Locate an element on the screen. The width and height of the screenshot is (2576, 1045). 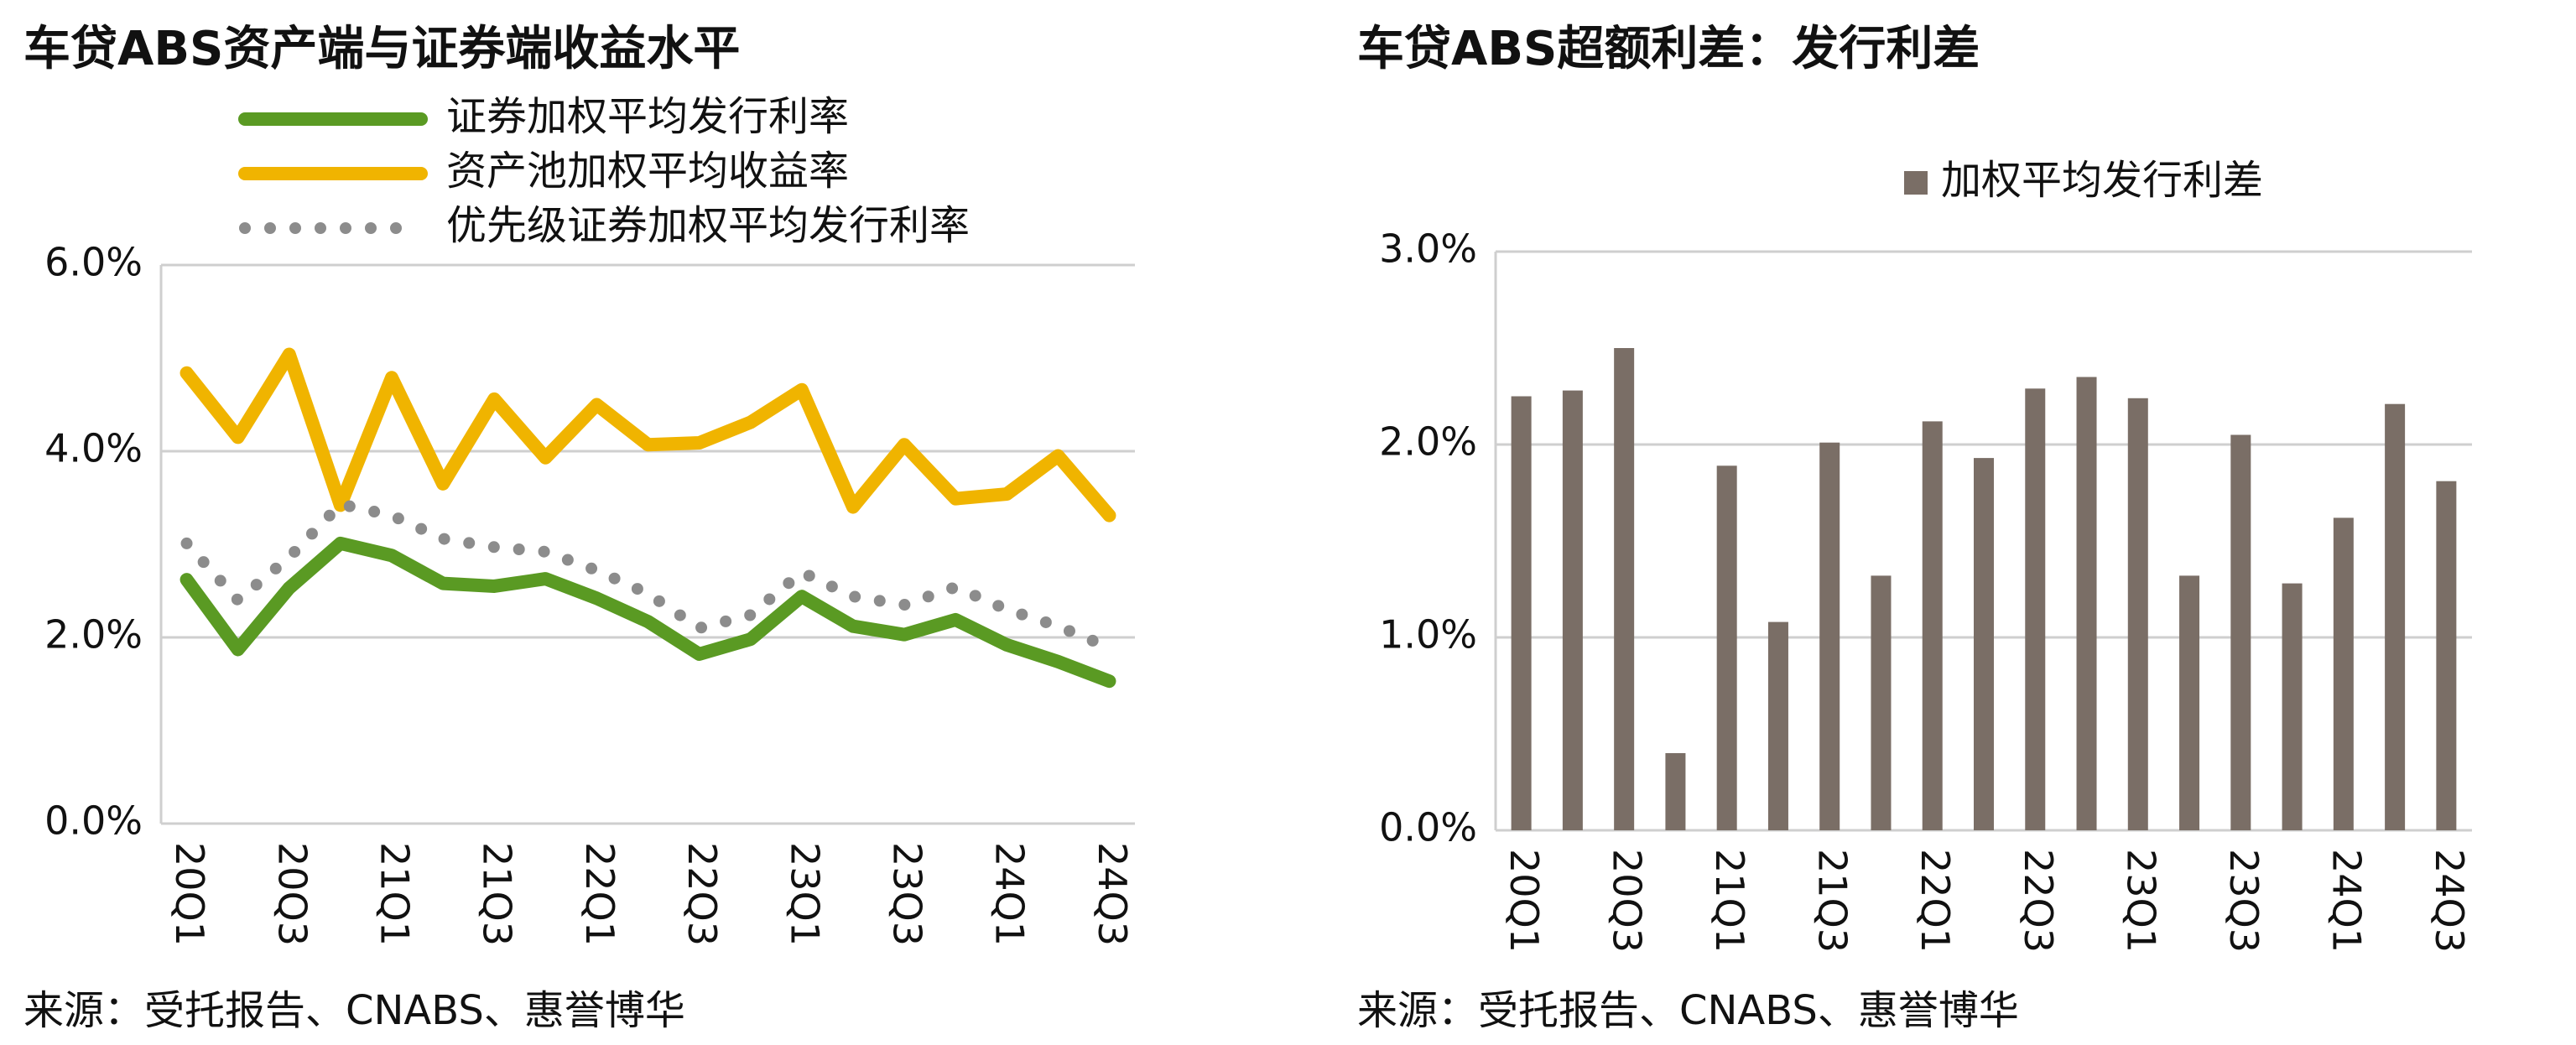
y-tick-label: 3.0% is located at coordinates (1428, 249).